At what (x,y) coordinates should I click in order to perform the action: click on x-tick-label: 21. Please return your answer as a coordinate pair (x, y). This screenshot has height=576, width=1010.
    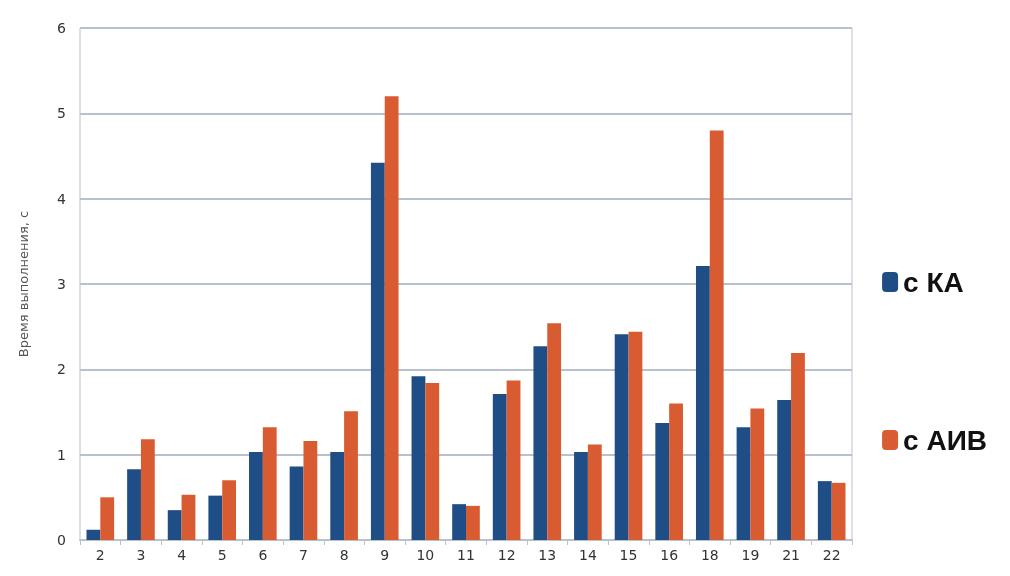
    Looking at the image, I should click on (791, 555).